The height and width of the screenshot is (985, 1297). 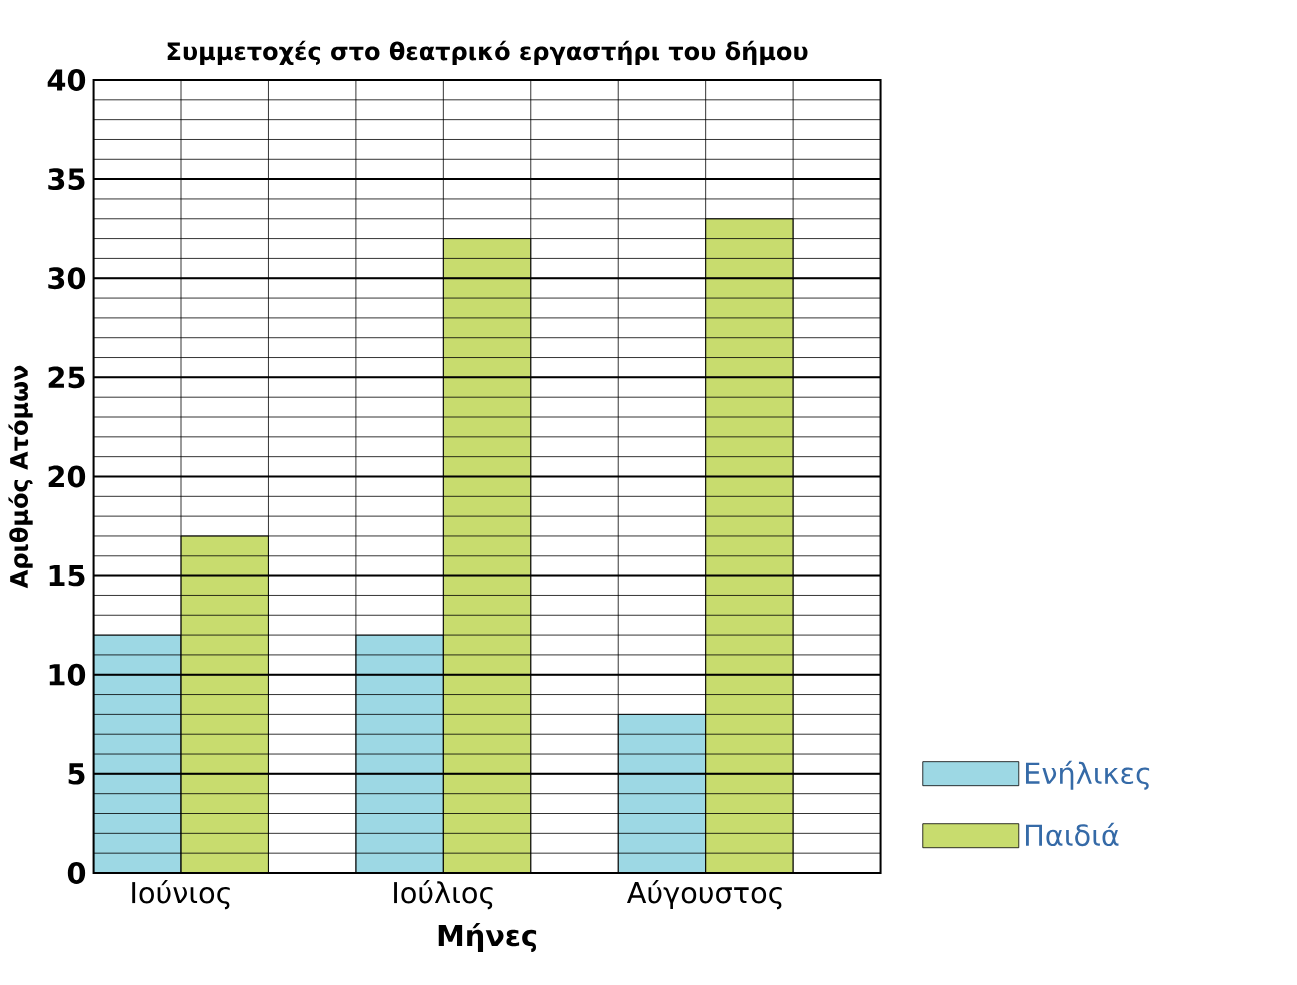 I want to click on x-tick-label: Ιούνιος, so click(x=181, y=895).